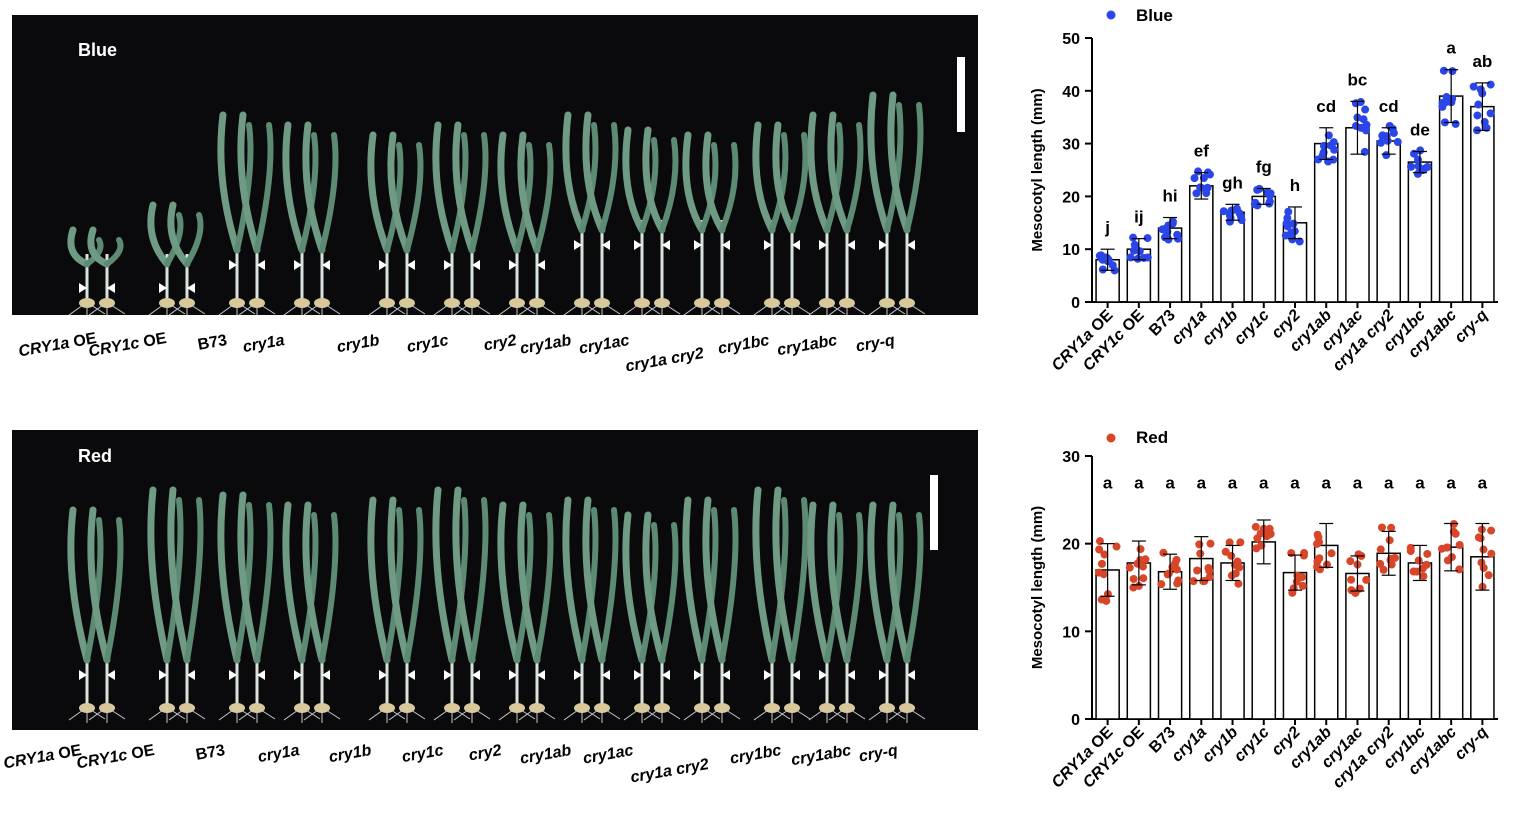 The height and width of the screenshot is (824, 1516). I want to click on photo-genotype-label: cry2, so click(486, 753).